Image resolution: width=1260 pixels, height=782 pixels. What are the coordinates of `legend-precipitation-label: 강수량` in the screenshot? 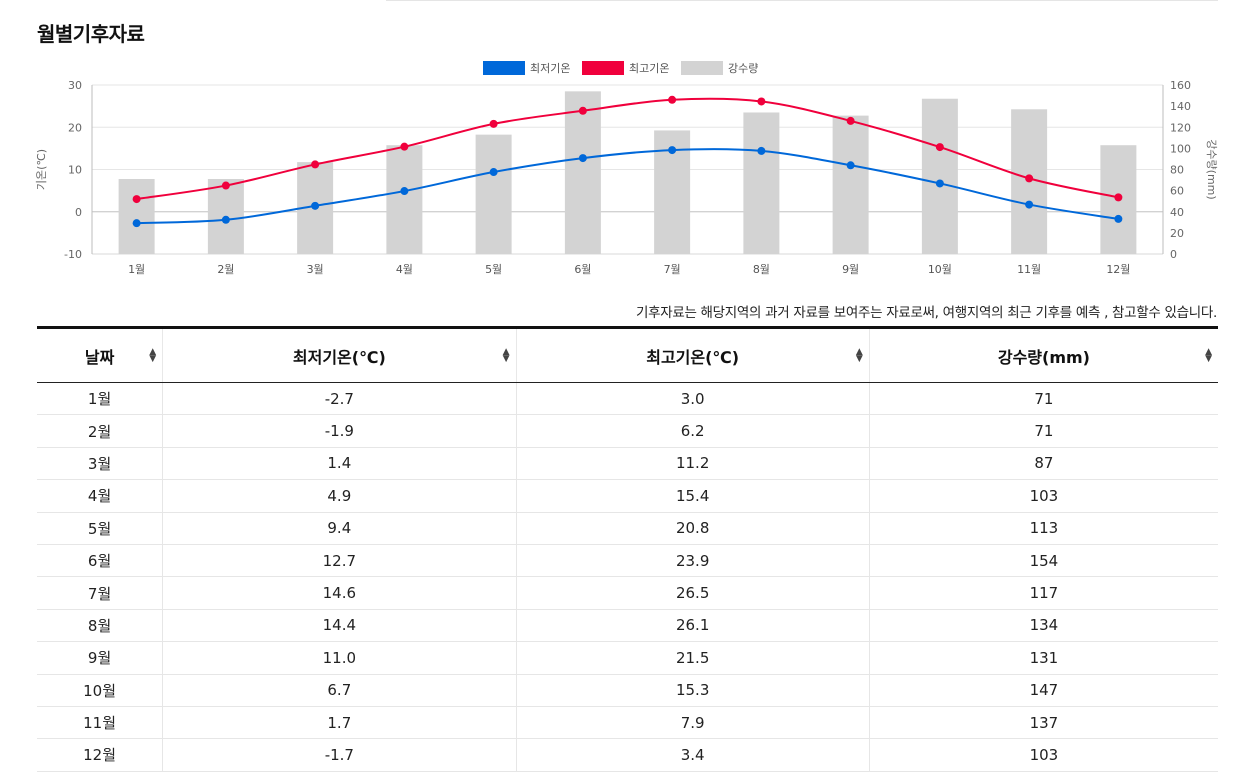 It's located at (743, 68).